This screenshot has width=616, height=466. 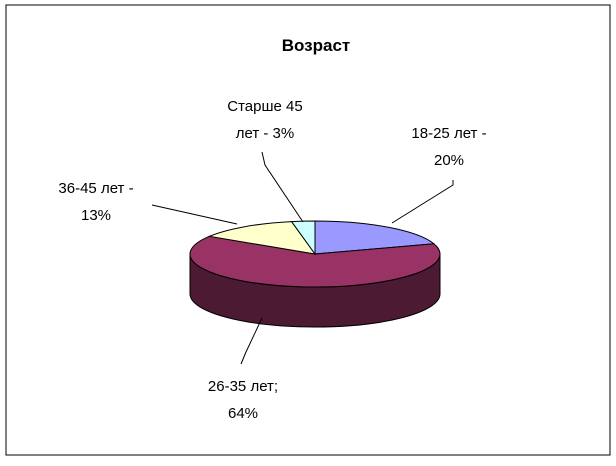 What do you see at coordinates (243, 400) in the screenshot?
I see `data-label: 26-35 лет; 64%` at bounding box center [243, 400].